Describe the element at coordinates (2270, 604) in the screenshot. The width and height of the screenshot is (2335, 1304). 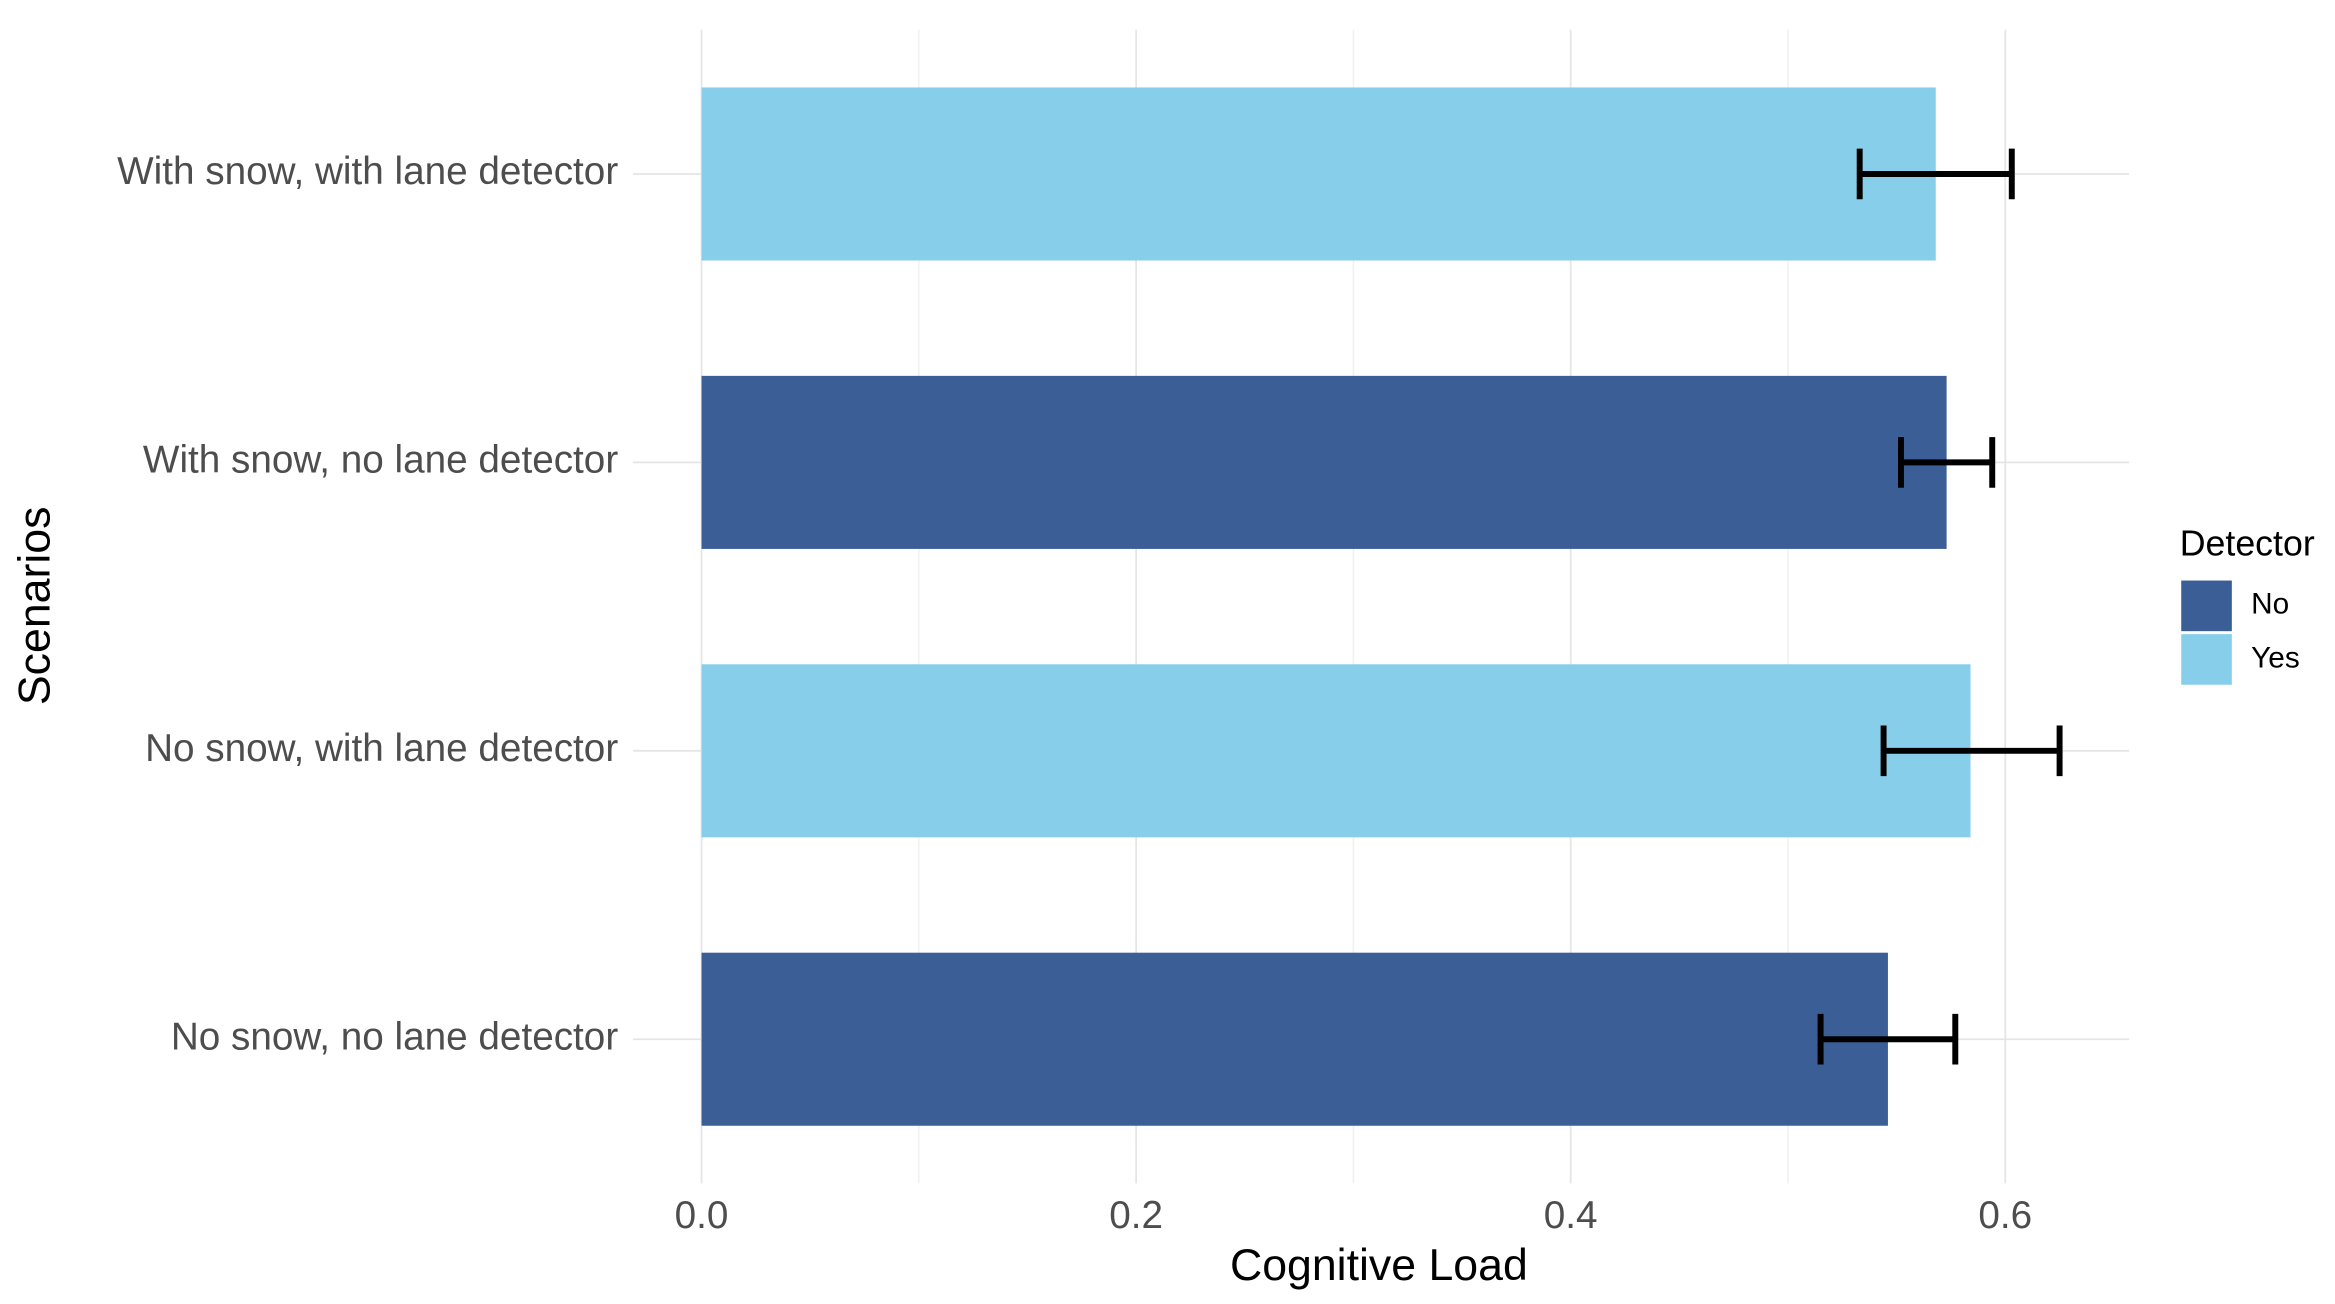
I see `legend-label: No` at that location.